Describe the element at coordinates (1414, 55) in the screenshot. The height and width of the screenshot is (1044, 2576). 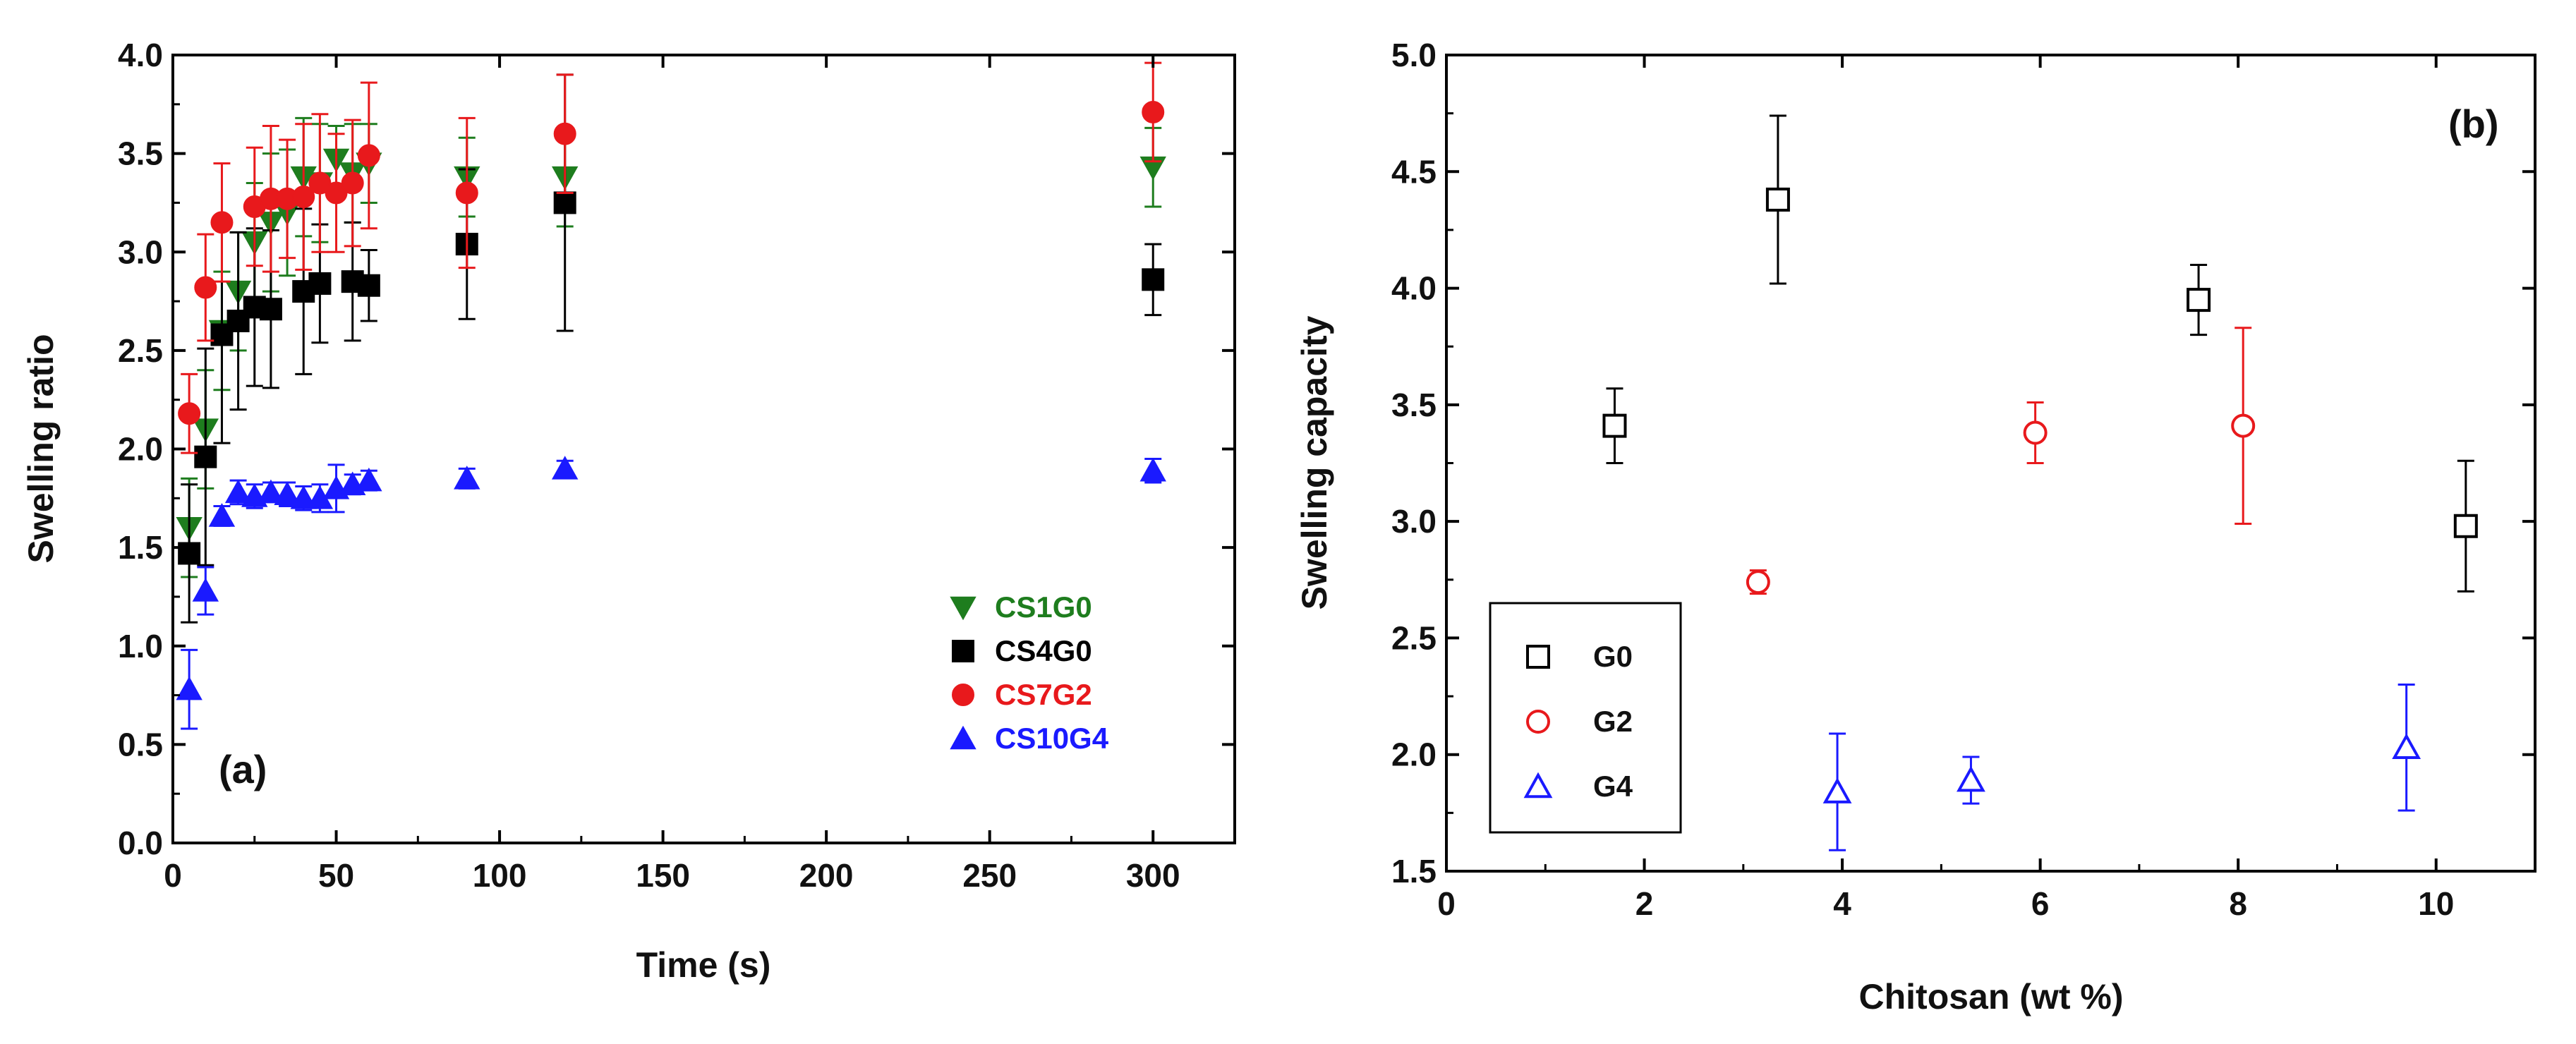
I see `y-tick-label: 5.0` at that location.